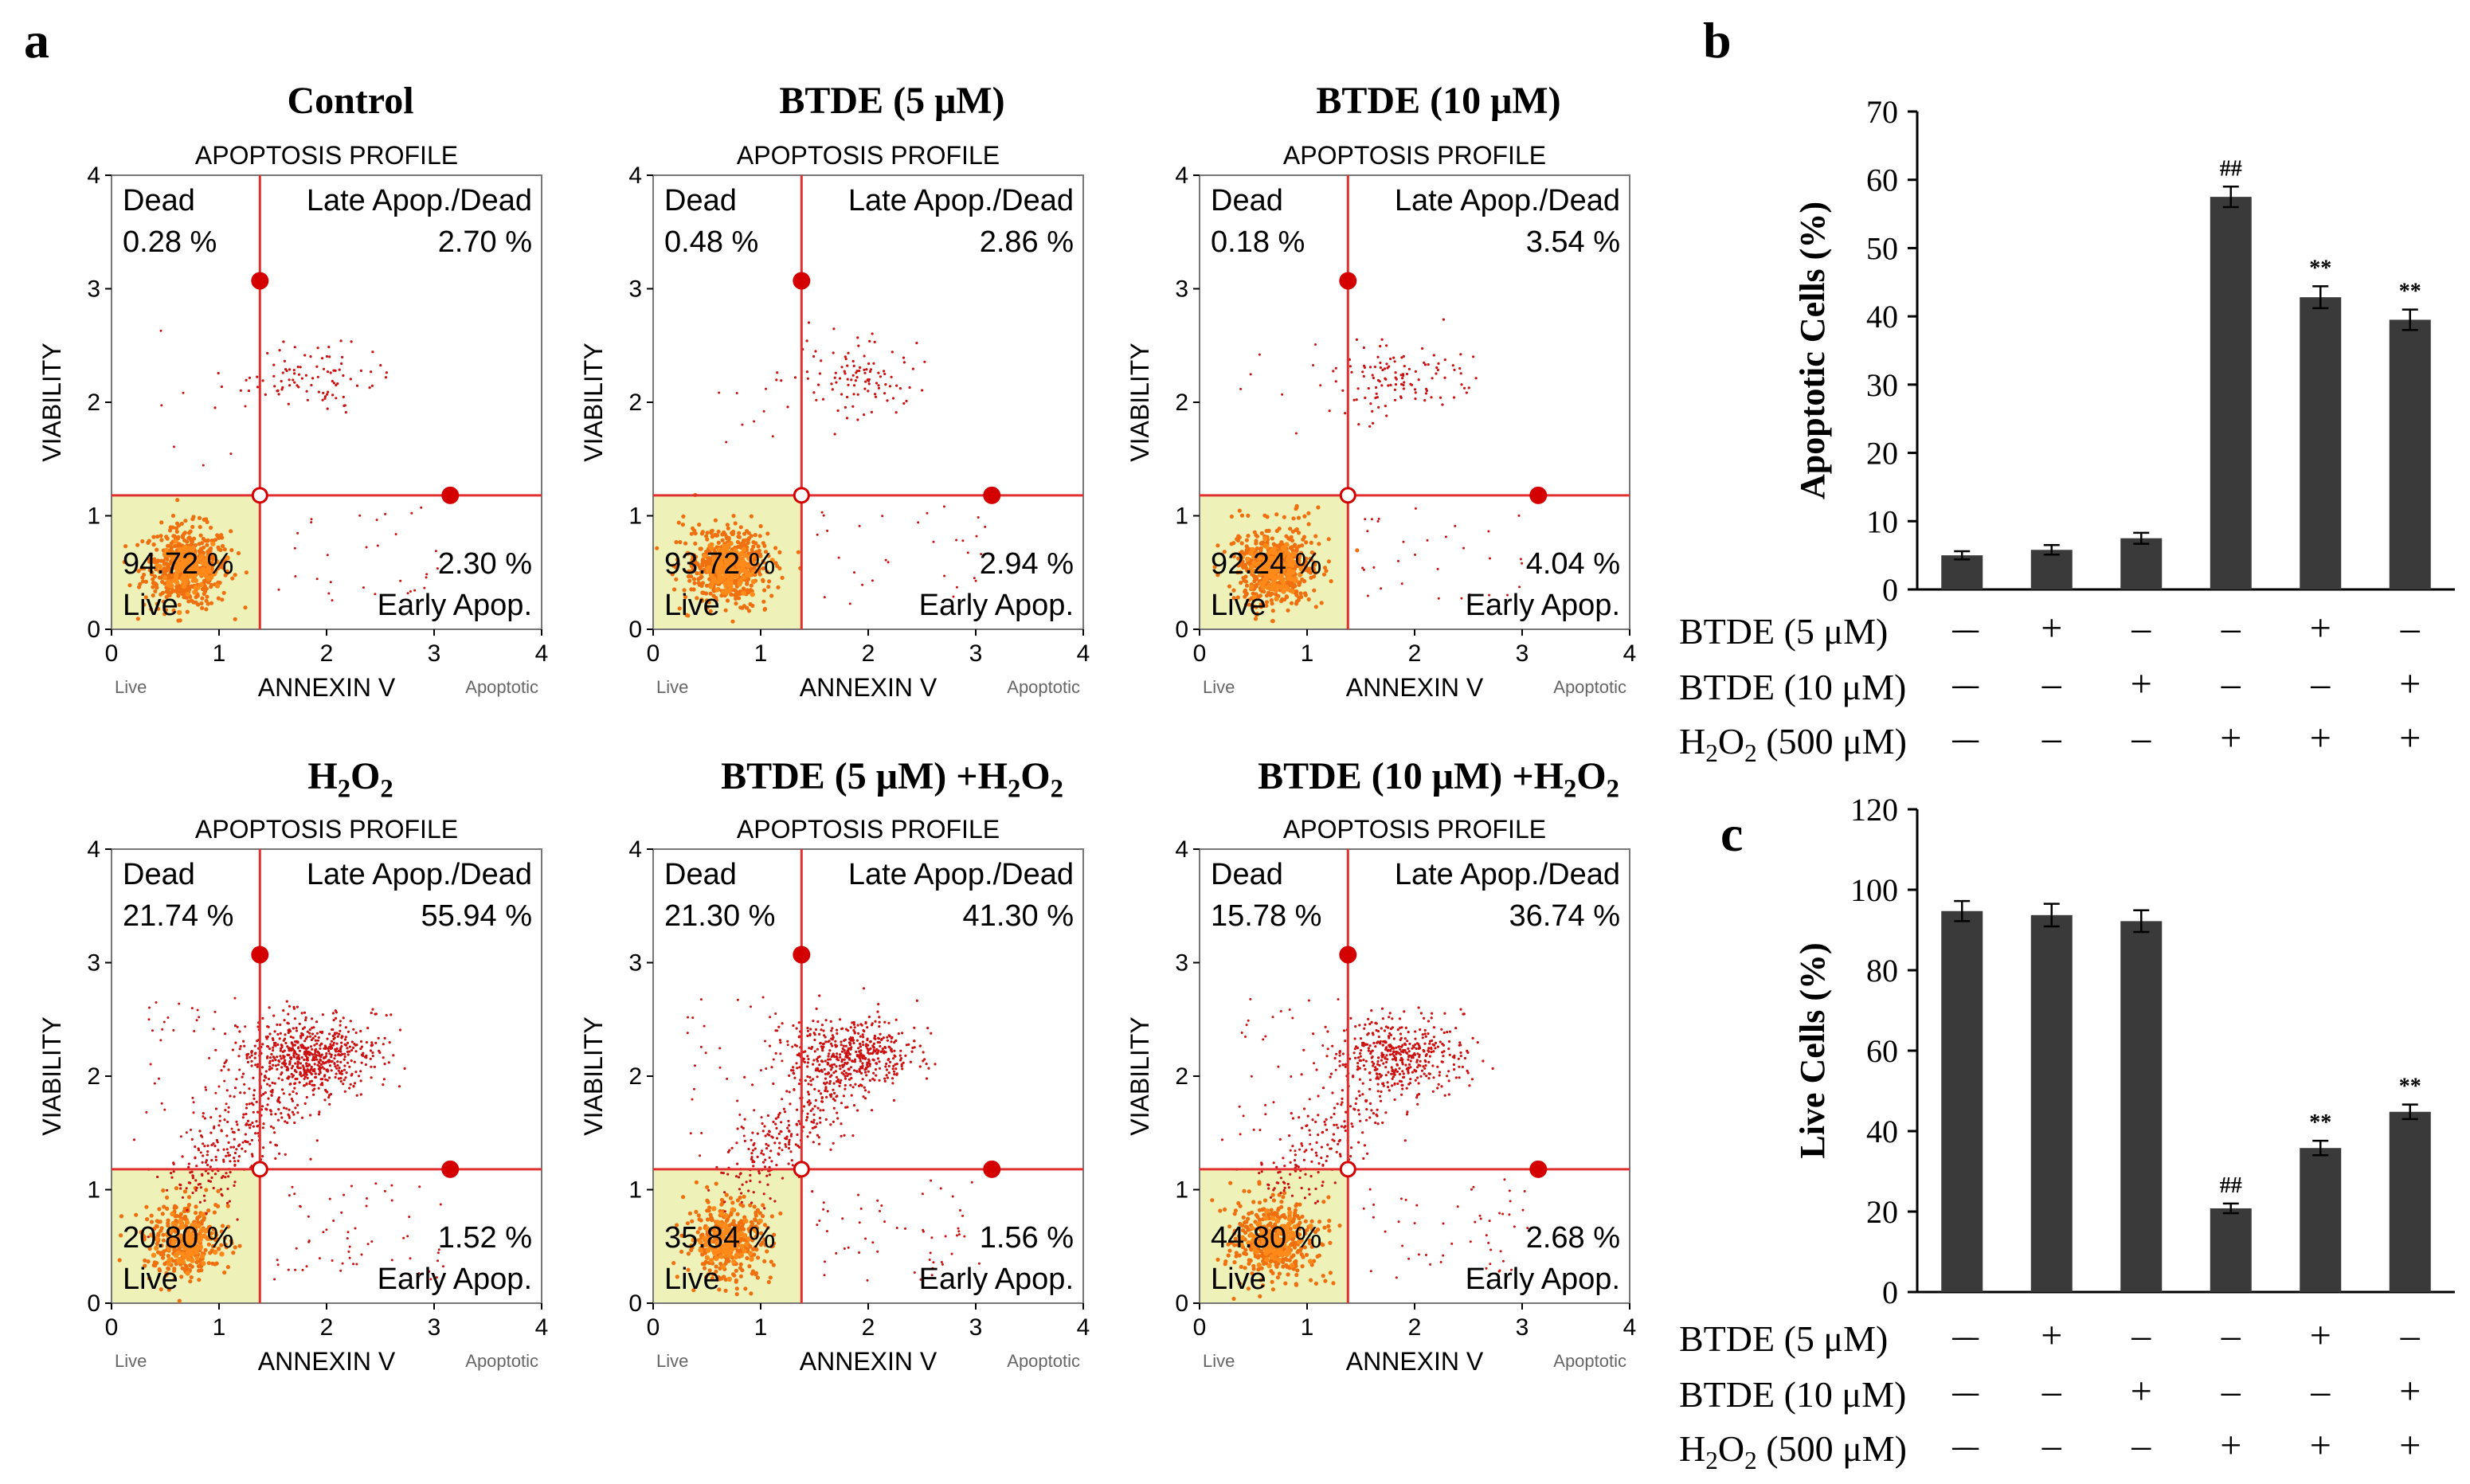 The height and width of the screenshot is (1484, 2470). Describe the element at coordinates (326, 829) in the screenshot. I see `profile-title: APOPTOSIS PROFILE` at that location.